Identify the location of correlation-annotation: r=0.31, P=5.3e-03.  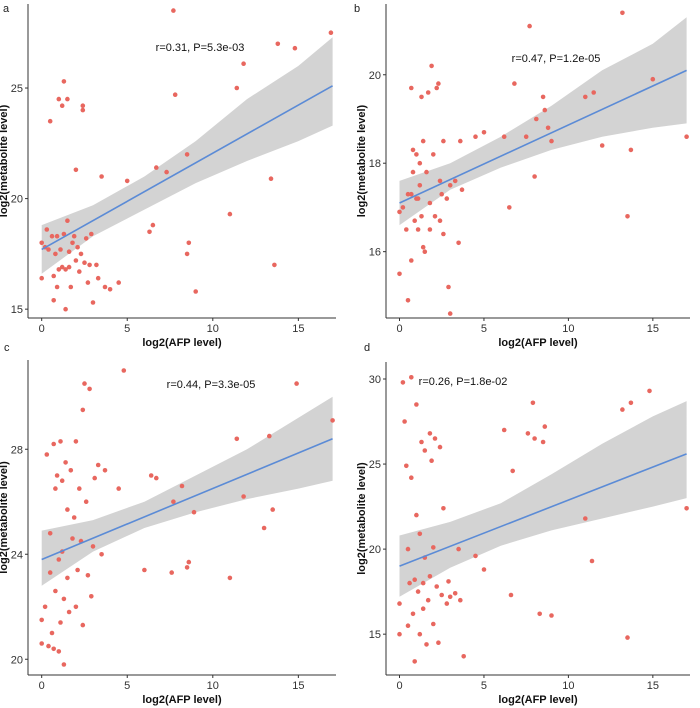
(200, 48).